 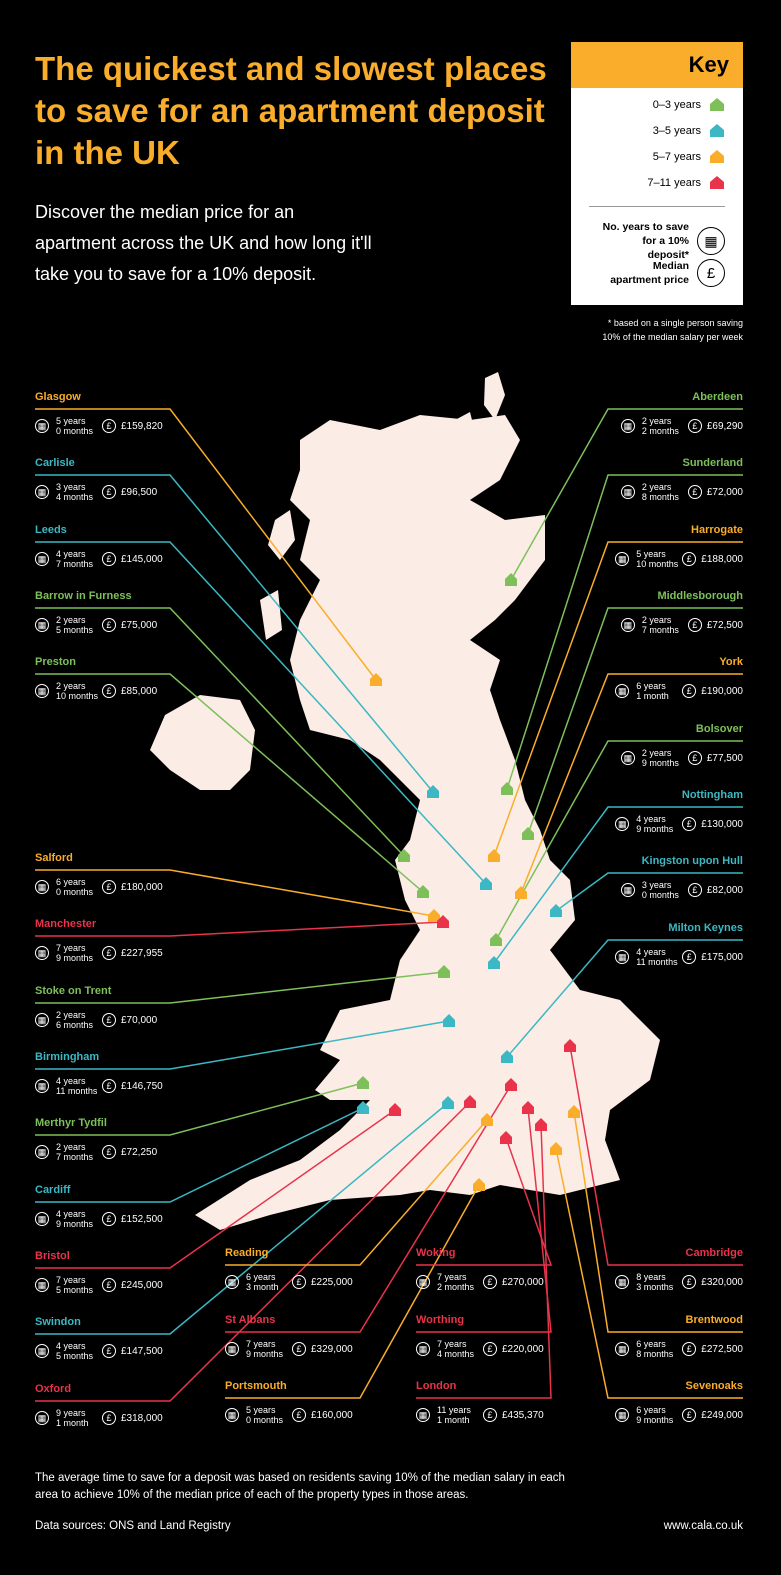 I want to click on save-time: 7 years 9 months, so click(x=79, y=953).